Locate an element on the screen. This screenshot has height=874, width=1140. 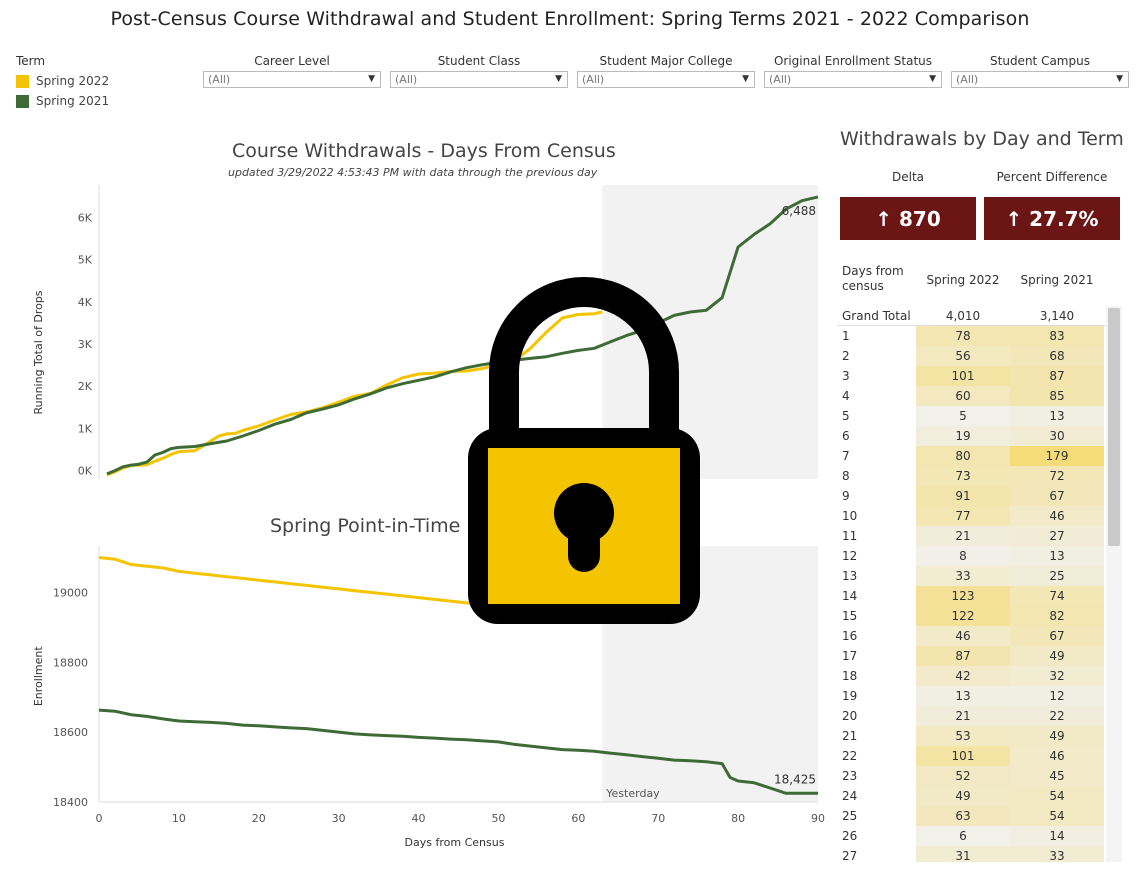
grand-total-spring-2022: 4,010 is located at coordinates (963, 315).